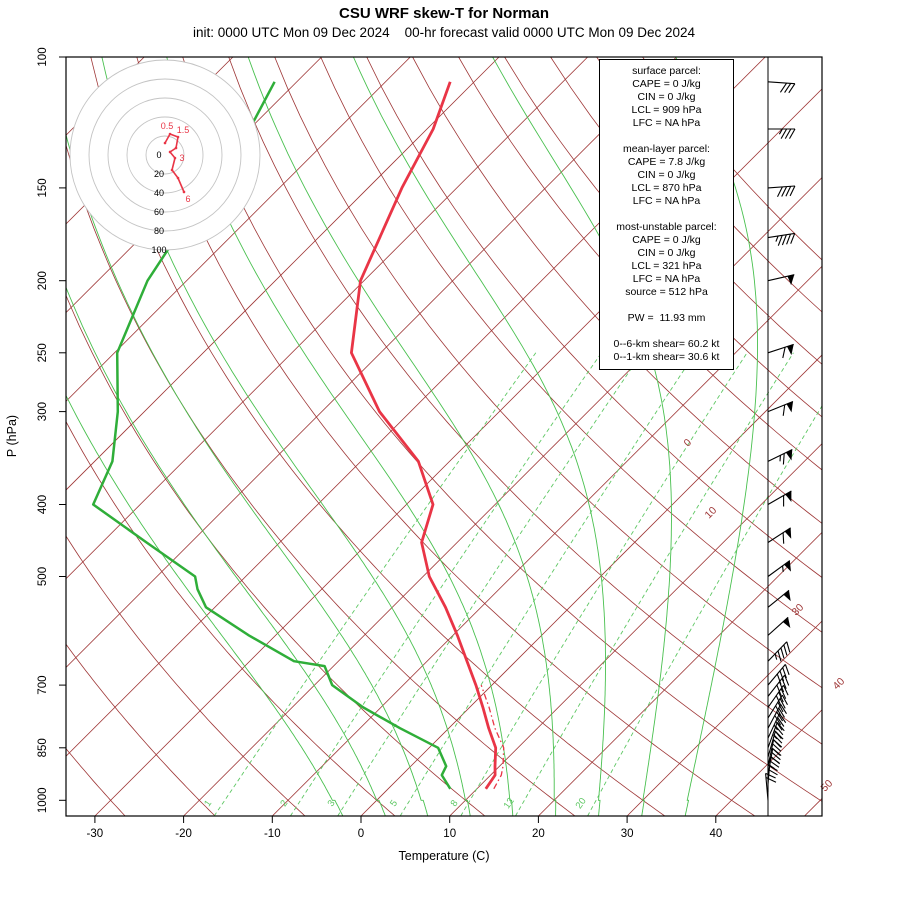  What do you see at coordinates (424, 435) in the screenshot?
I see `temperature-line` at bounding box center [424, 435].